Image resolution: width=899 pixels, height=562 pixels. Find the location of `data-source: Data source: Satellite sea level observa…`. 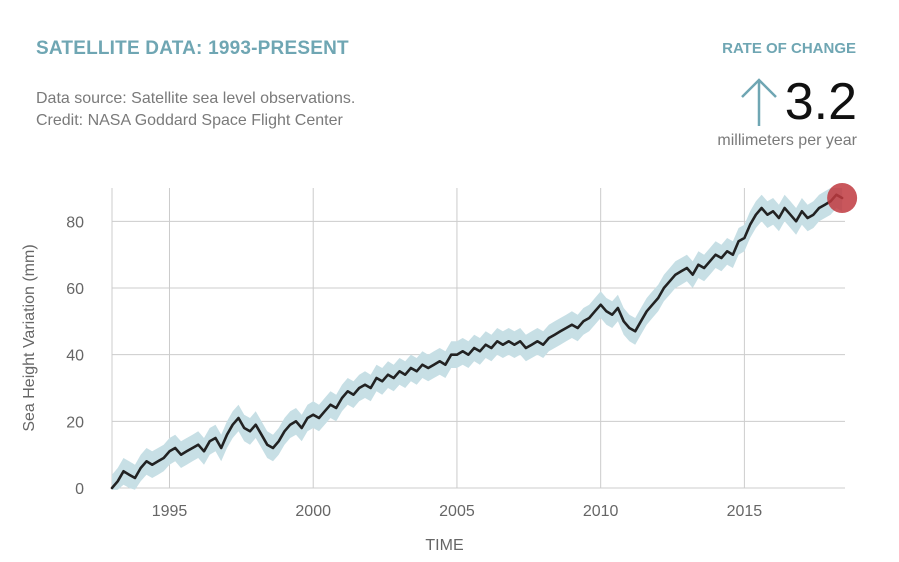

data-source: Data source: Satellite sea level observa… is located at coordinates (195, 110).